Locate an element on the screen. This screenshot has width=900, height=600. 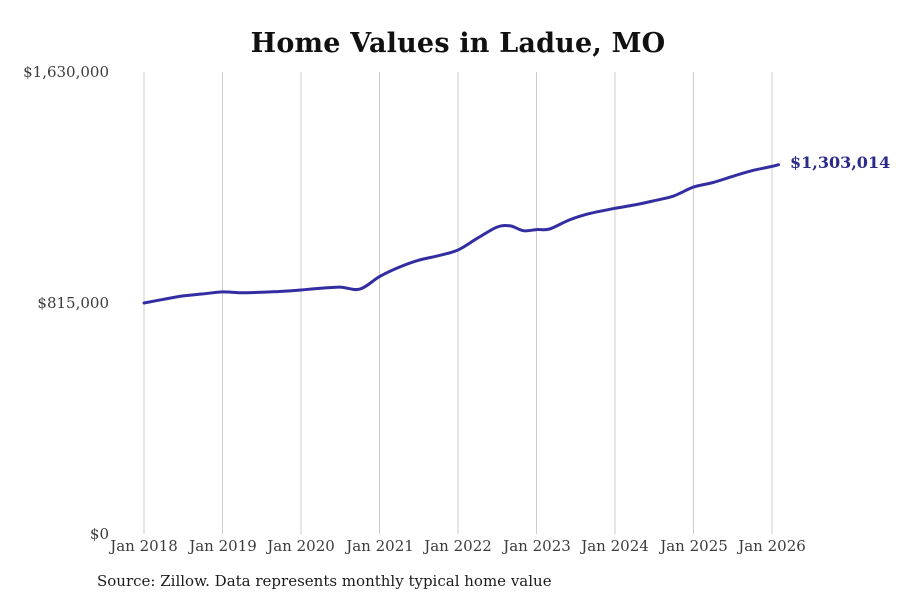
chart-title: Home Values in Ladue, MO is located at coordinates (458, 43).